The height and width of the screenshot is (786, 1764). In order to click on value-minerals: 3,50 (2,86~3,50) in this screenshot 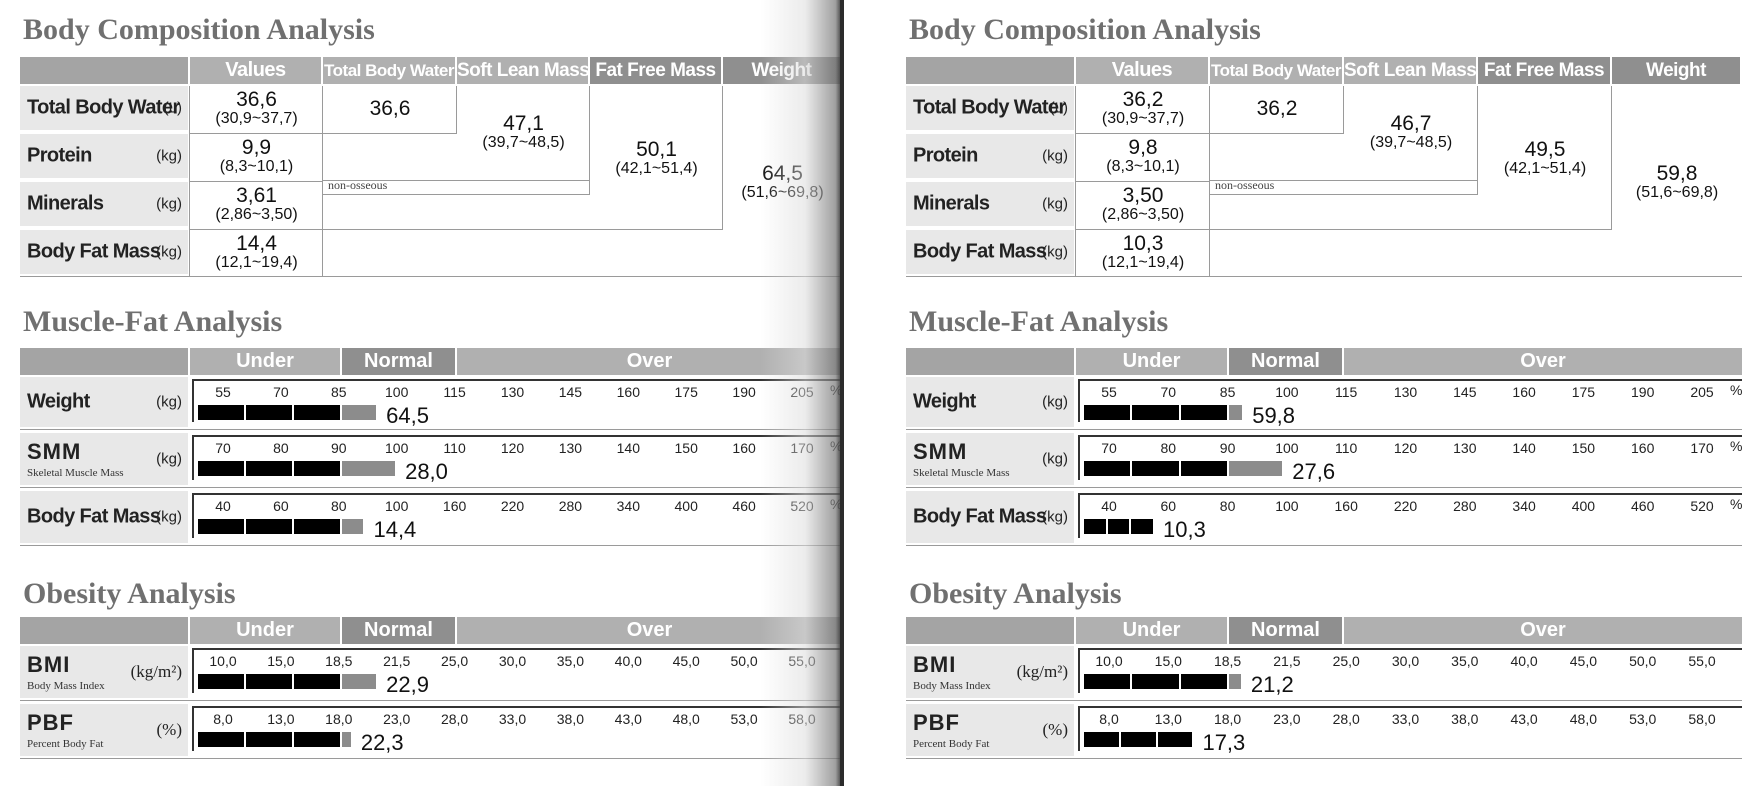, I will do `click(1143, 204)`.